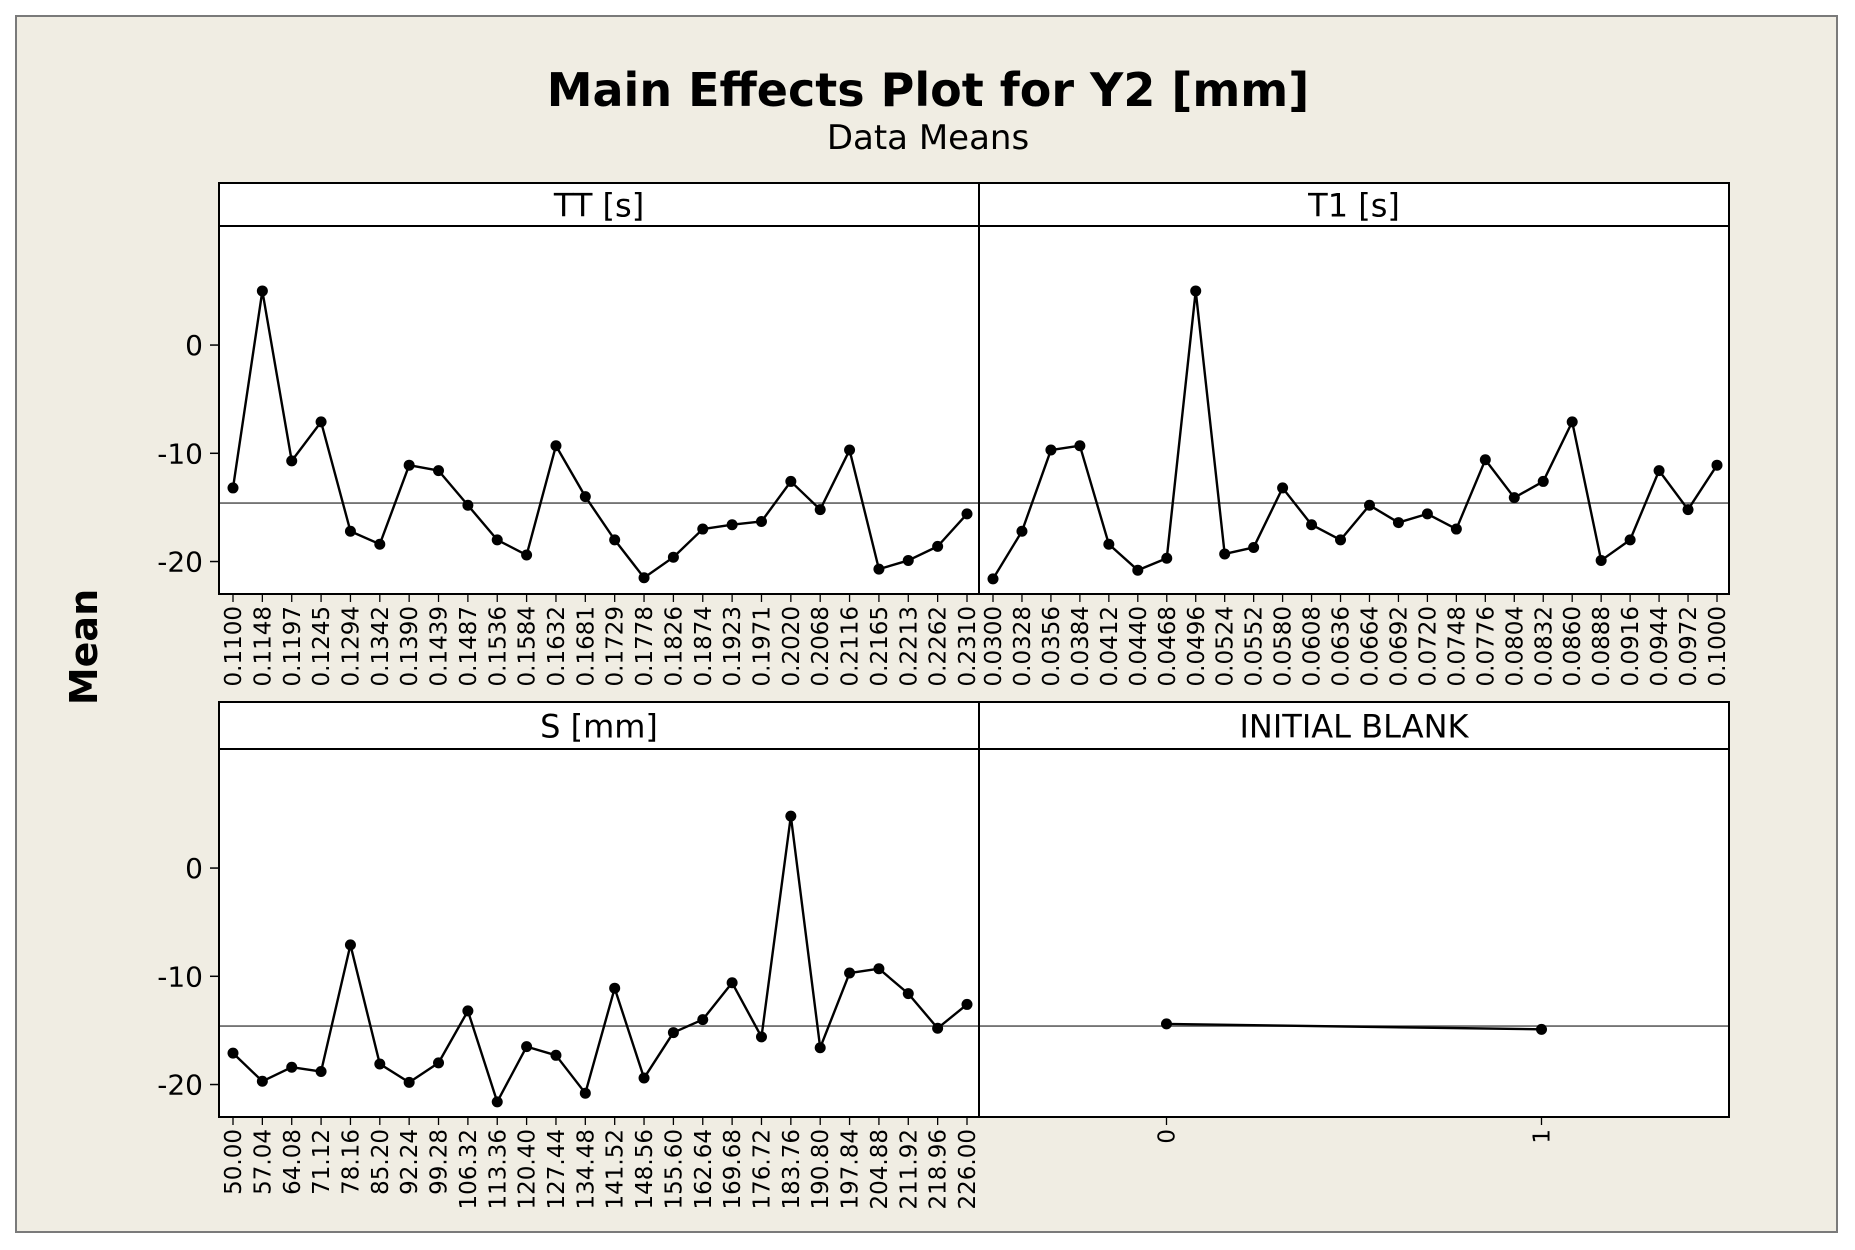  What do you see at coordinates (1631, 646) in the screenshot?
I see `x-tick-label: 0.0916` at bounding box center [1631, 646].